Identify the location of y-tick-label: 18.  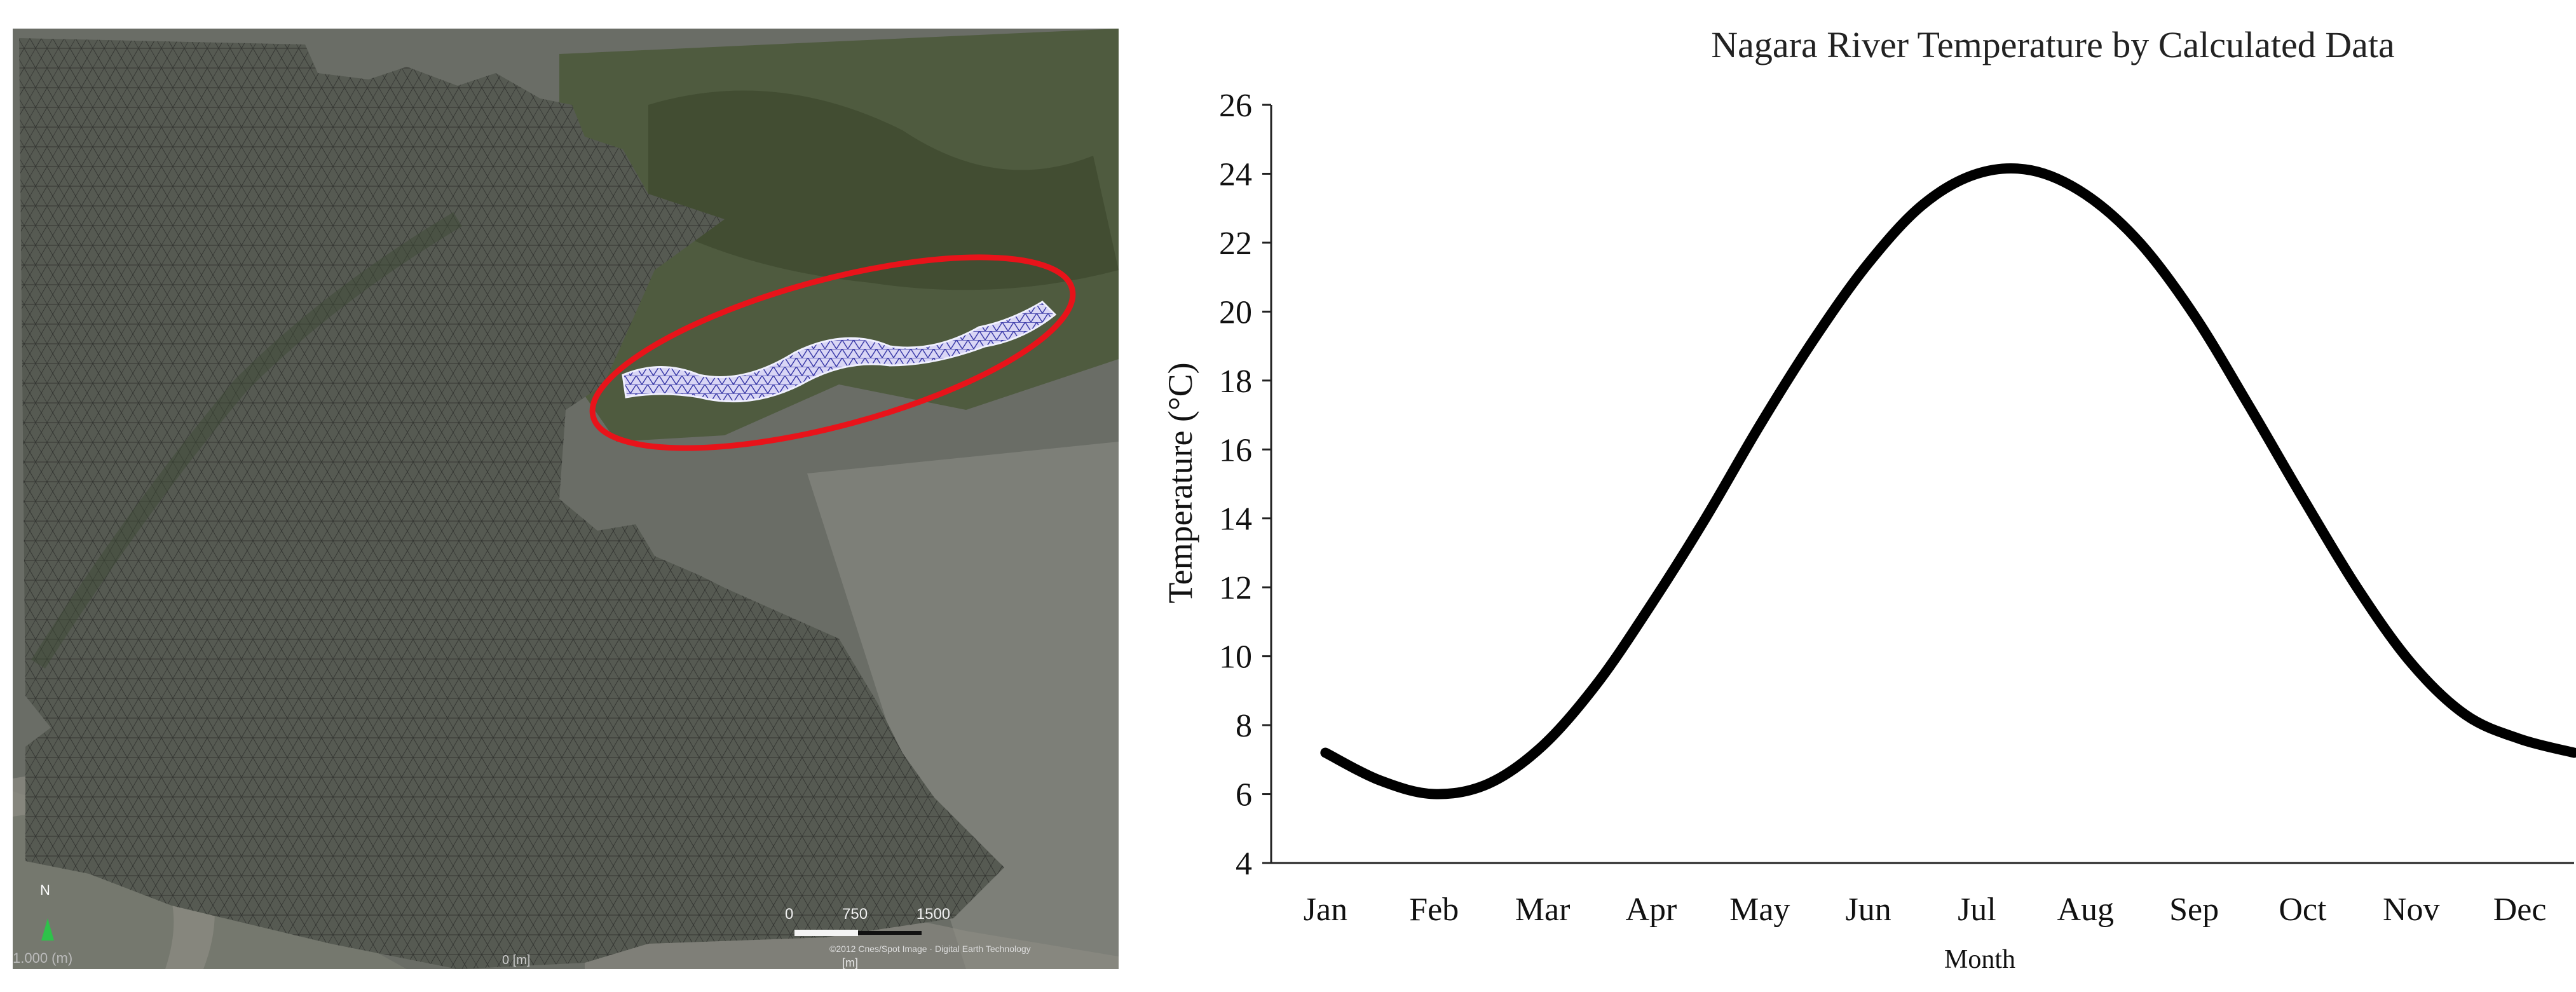
(1235, 382).